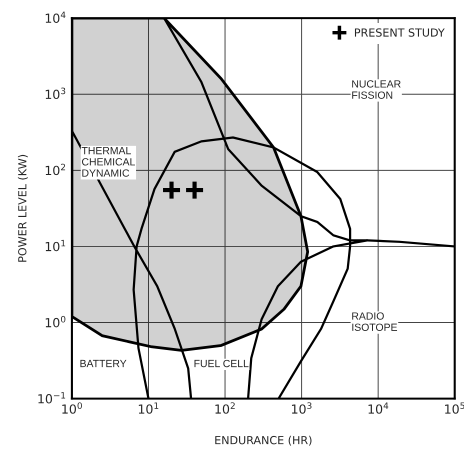 The width and height of the screenshot is (464, 453). I want to click on annotation: BATTERY, so click(103, 364).